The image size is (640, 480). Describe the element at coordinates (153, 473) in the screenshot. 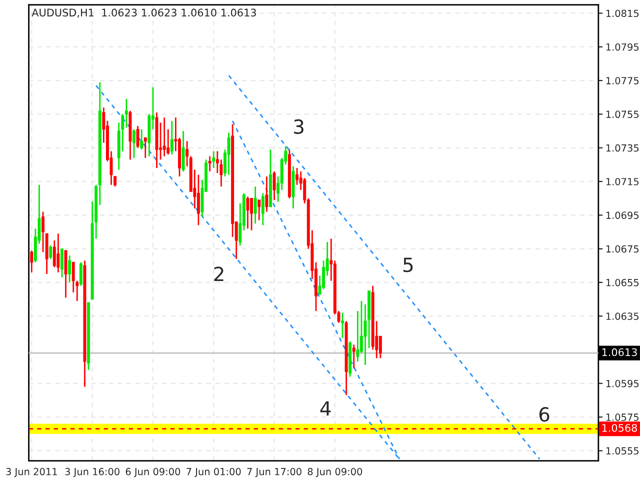

I see `x-tick-label: 6 Jun 09:00` at that location.